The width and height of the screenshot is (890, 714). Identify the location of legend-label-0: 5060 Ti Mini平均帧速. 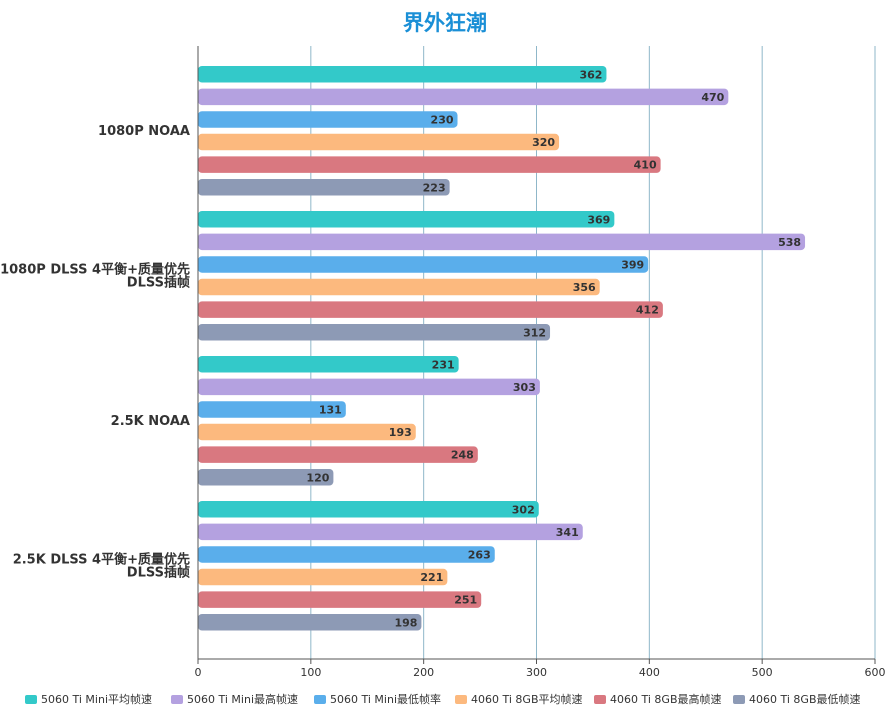
(96, 699).